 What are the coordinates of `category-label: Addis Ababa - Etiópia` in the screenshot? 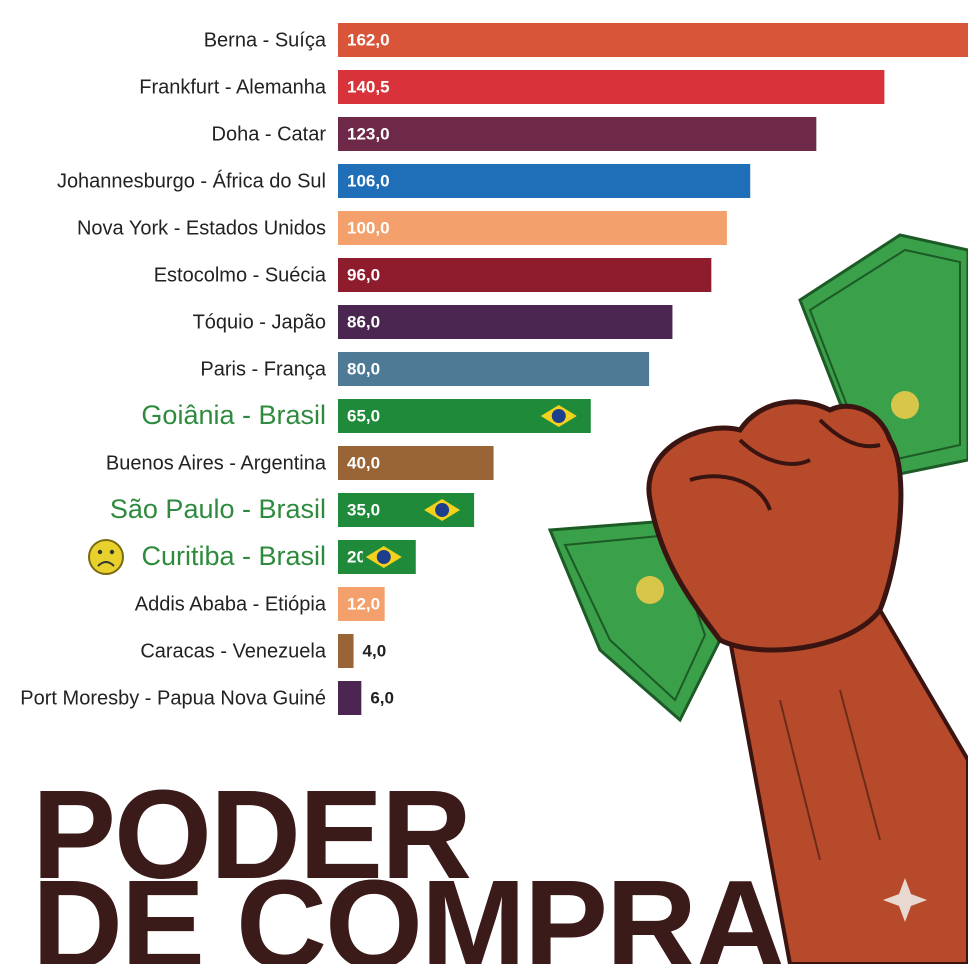 It's located at (231, 604).